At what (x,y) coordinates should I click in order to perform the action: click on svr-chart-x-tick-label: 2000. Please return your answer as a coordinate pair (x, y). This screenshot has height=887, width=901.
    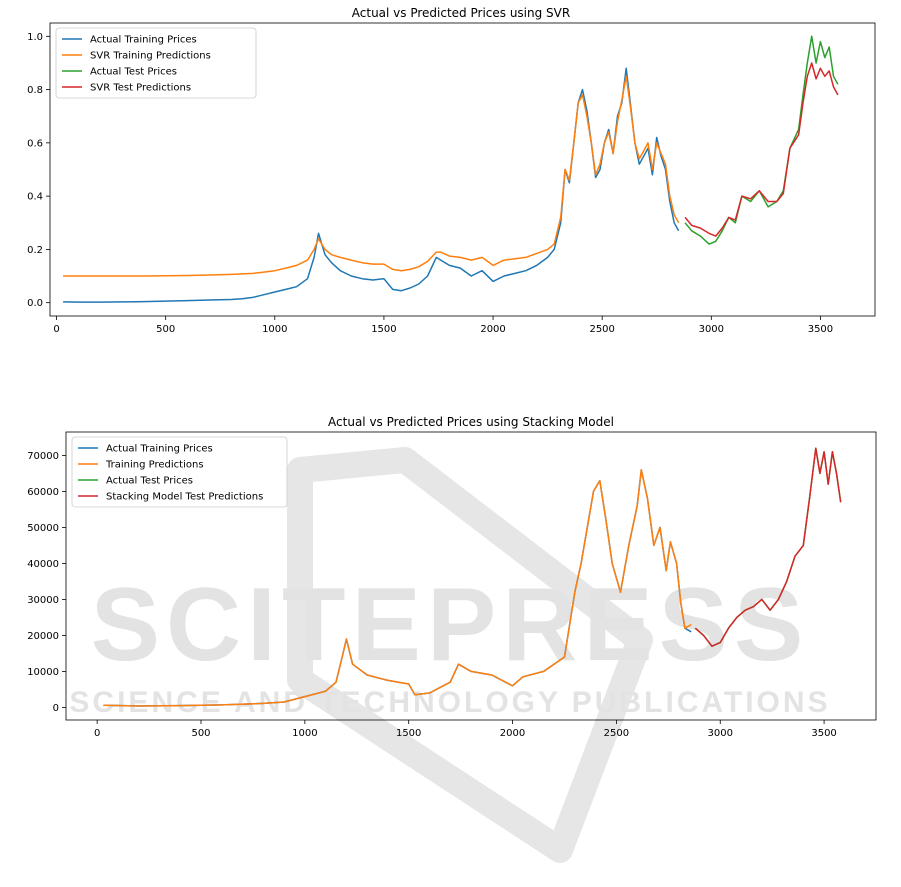
    Looking at the image, I should click on (492, 329).